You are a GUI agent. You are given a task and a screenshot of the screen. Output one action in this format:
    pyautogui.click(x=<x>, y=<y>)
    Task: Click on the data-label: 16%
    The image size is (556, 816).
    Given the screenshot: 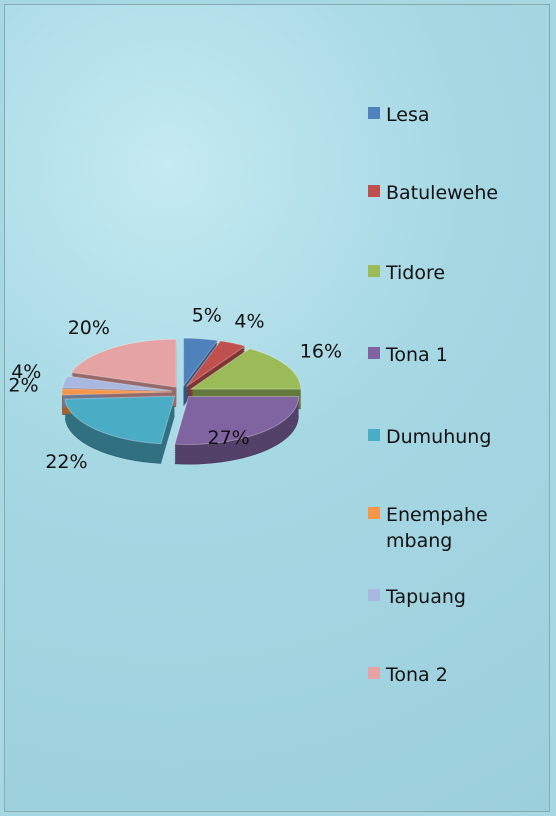 What is the action you would take?
    pyautogui.click(x=321, y=351)
    